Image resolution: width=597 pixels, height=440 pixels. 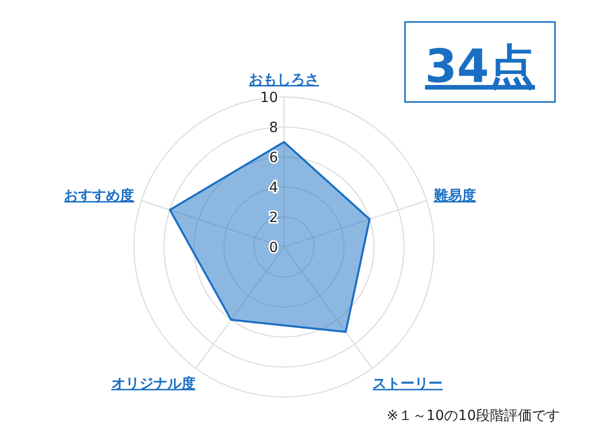 I want to click on spoke-label: ストーリー, so click(x=407, y=384).